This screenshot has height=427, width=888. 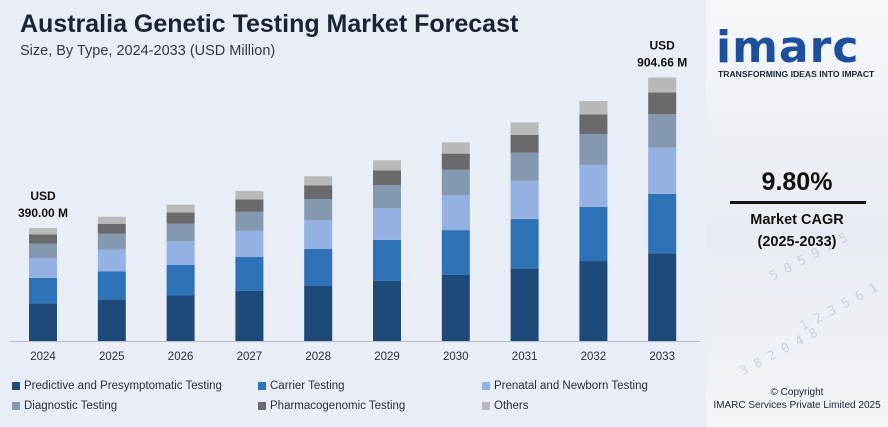 What do you see at coordinates (148, 51) in the screenshot?
I see `chart-subtitle: Size, By Type, 2024-2033 (USD Million)` at bounding box center [148, 51].